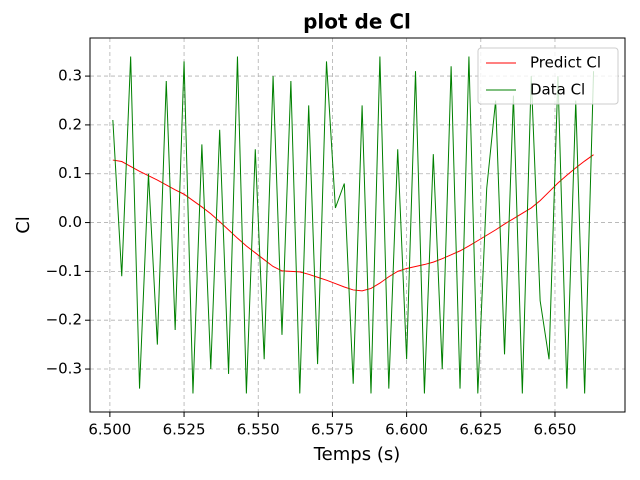 This screenshot has width=640, height=480. I want to click on legend-label: Predict Cl, so click(565, 63).